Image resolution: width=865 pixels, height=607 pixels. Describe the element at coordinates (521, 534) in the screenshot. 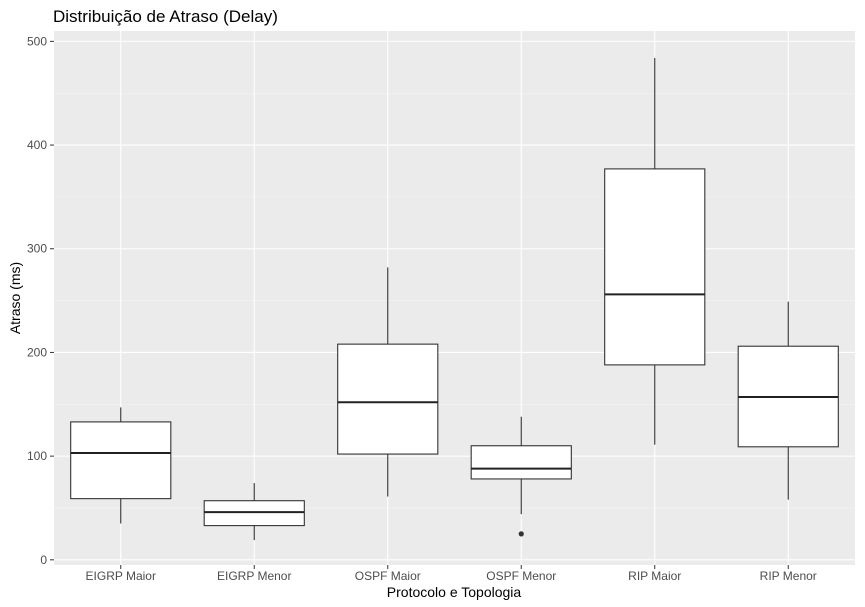

I see `outlier-point` at that location.